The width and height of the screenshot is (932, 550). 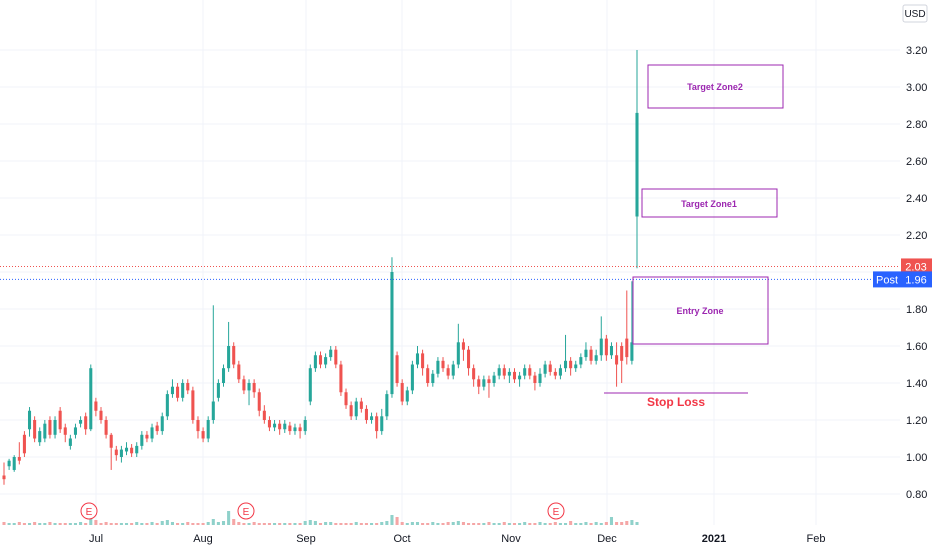 I want to click on y-tick-label: 2.40, so click(x=916, y=199).